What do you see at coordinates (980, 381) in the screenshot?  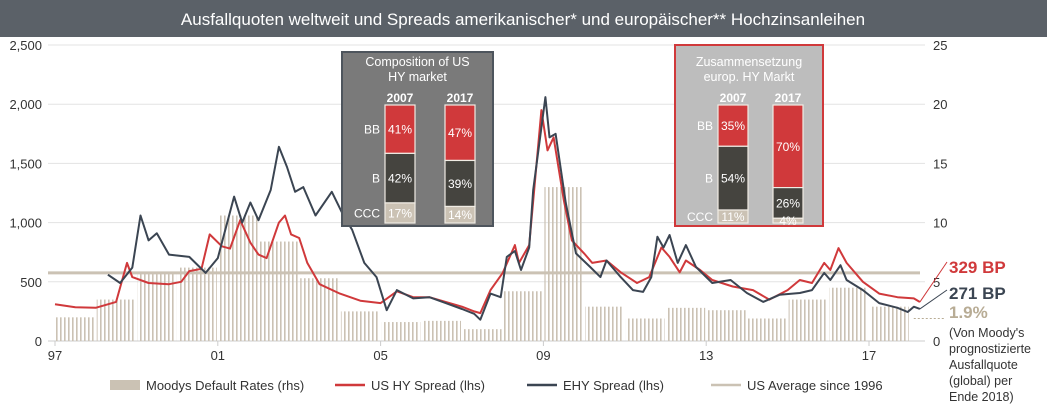 I see `forecast-note-line: (global) per` at bounding box center [980, 381].